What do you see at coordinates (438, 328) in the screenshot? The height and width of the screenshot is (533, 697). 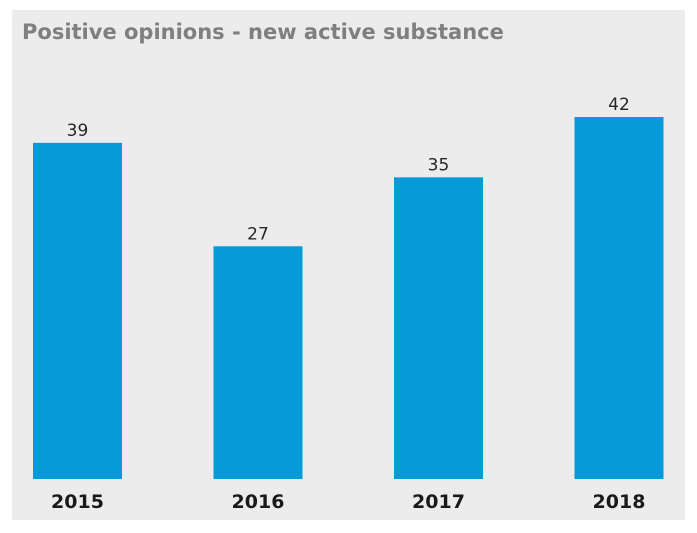 I see `bar-2017` at bounding box center [438, 328].